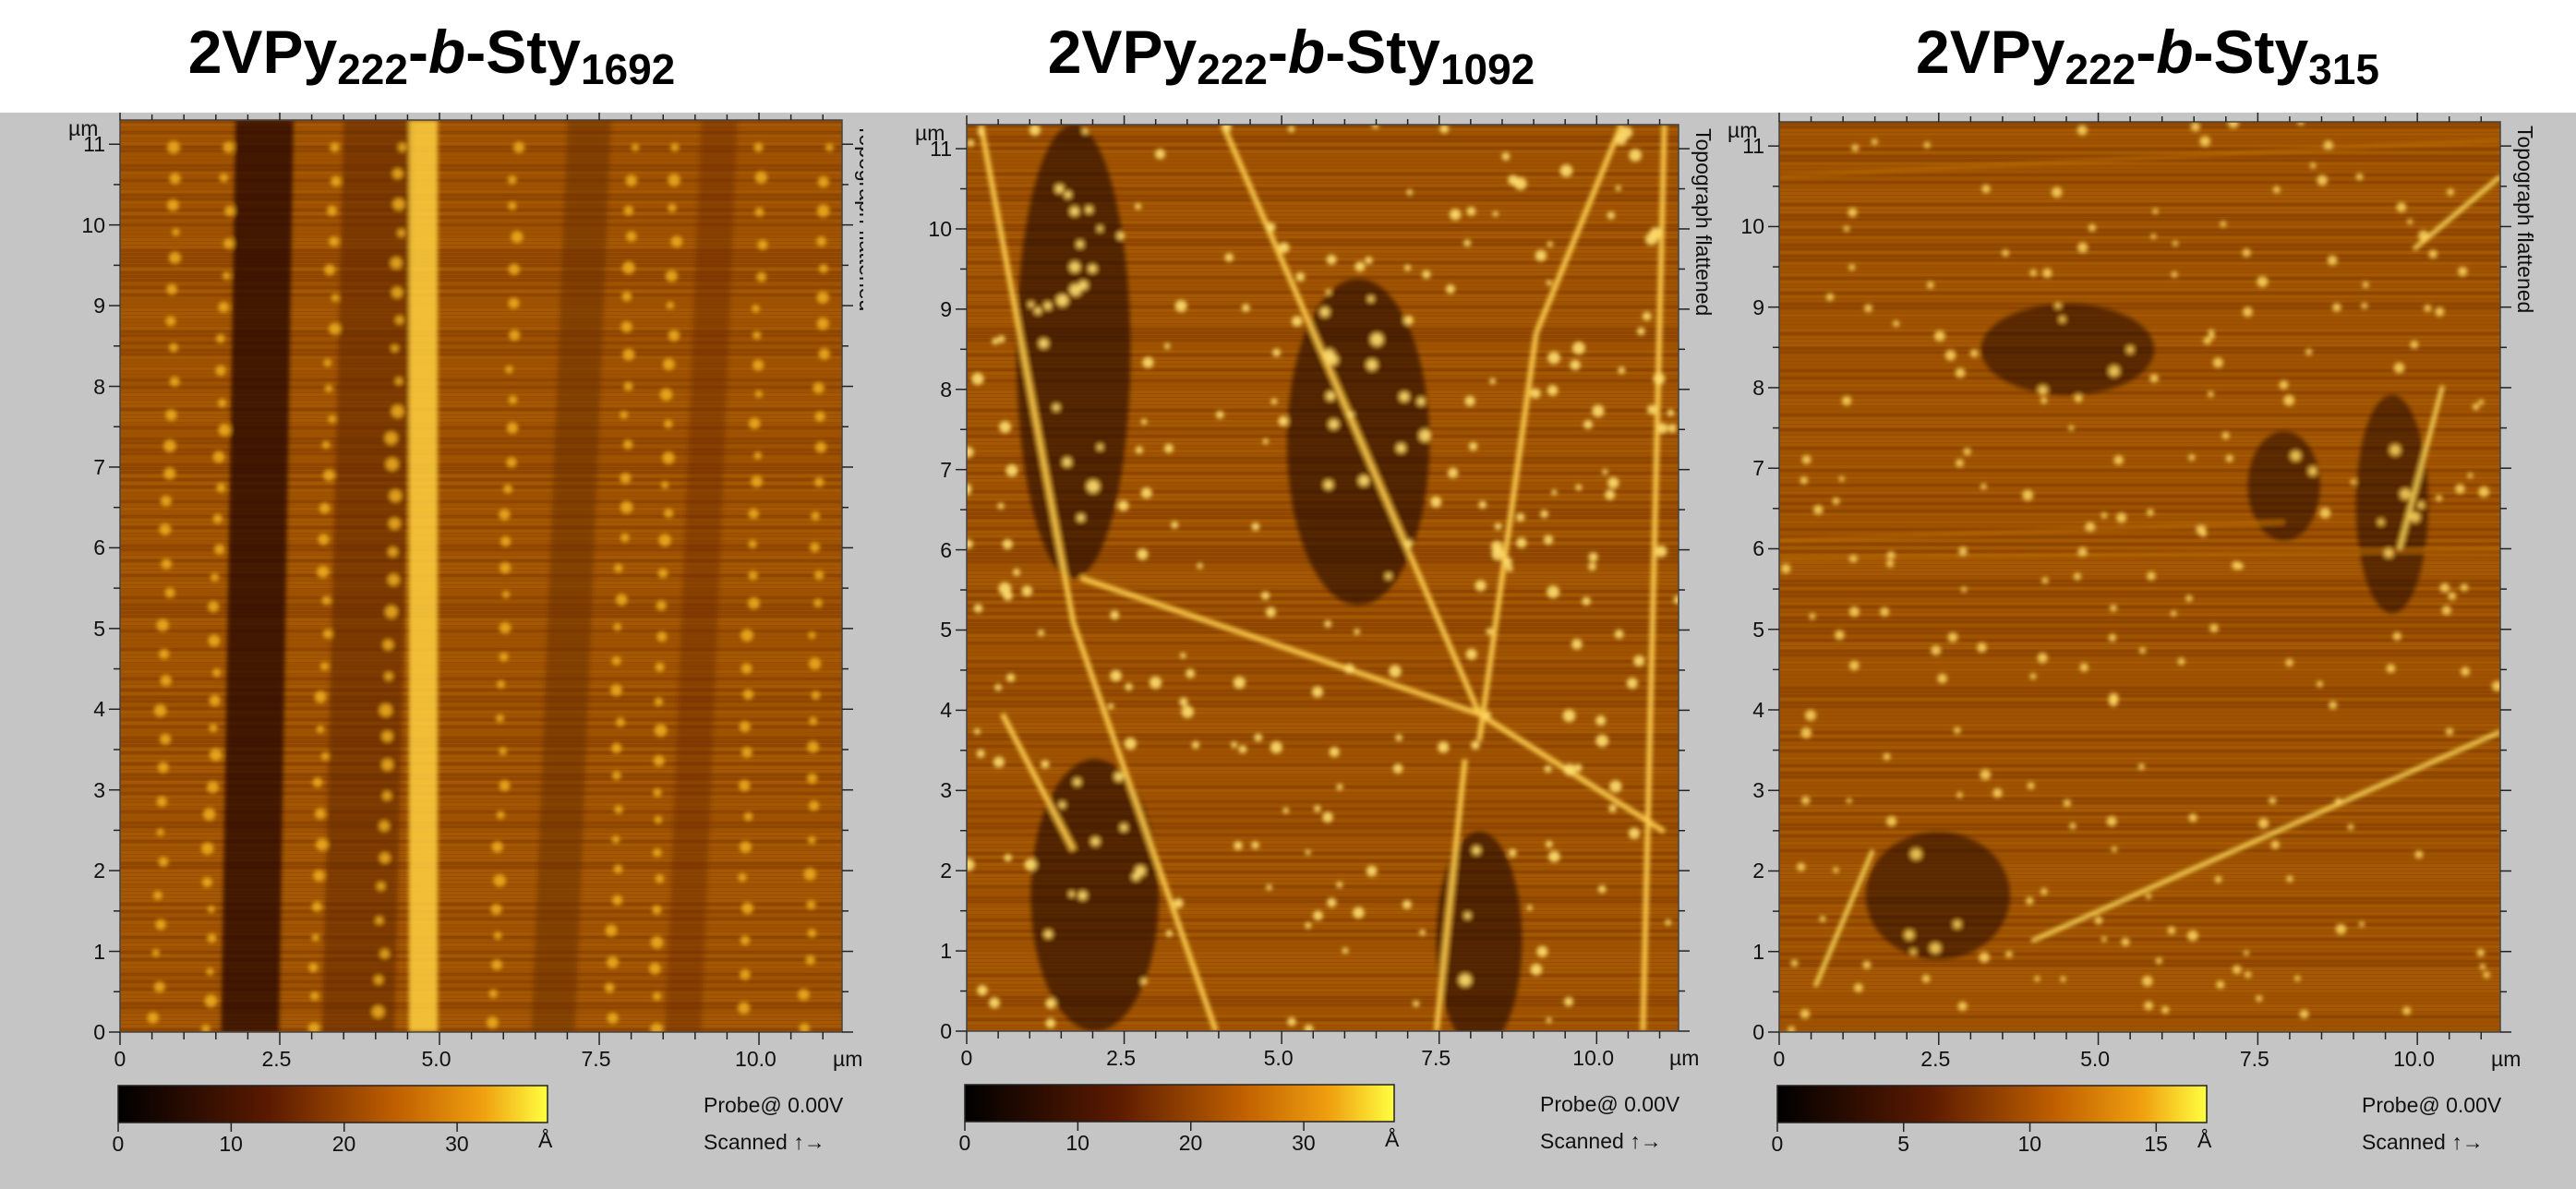 The image size is (2576, 1189). What do you see at coordinates (2147, 55) in the screenshot?
I see `panel-title: 2VPy222-b-Sty315` at bounding box center [2147, 55].